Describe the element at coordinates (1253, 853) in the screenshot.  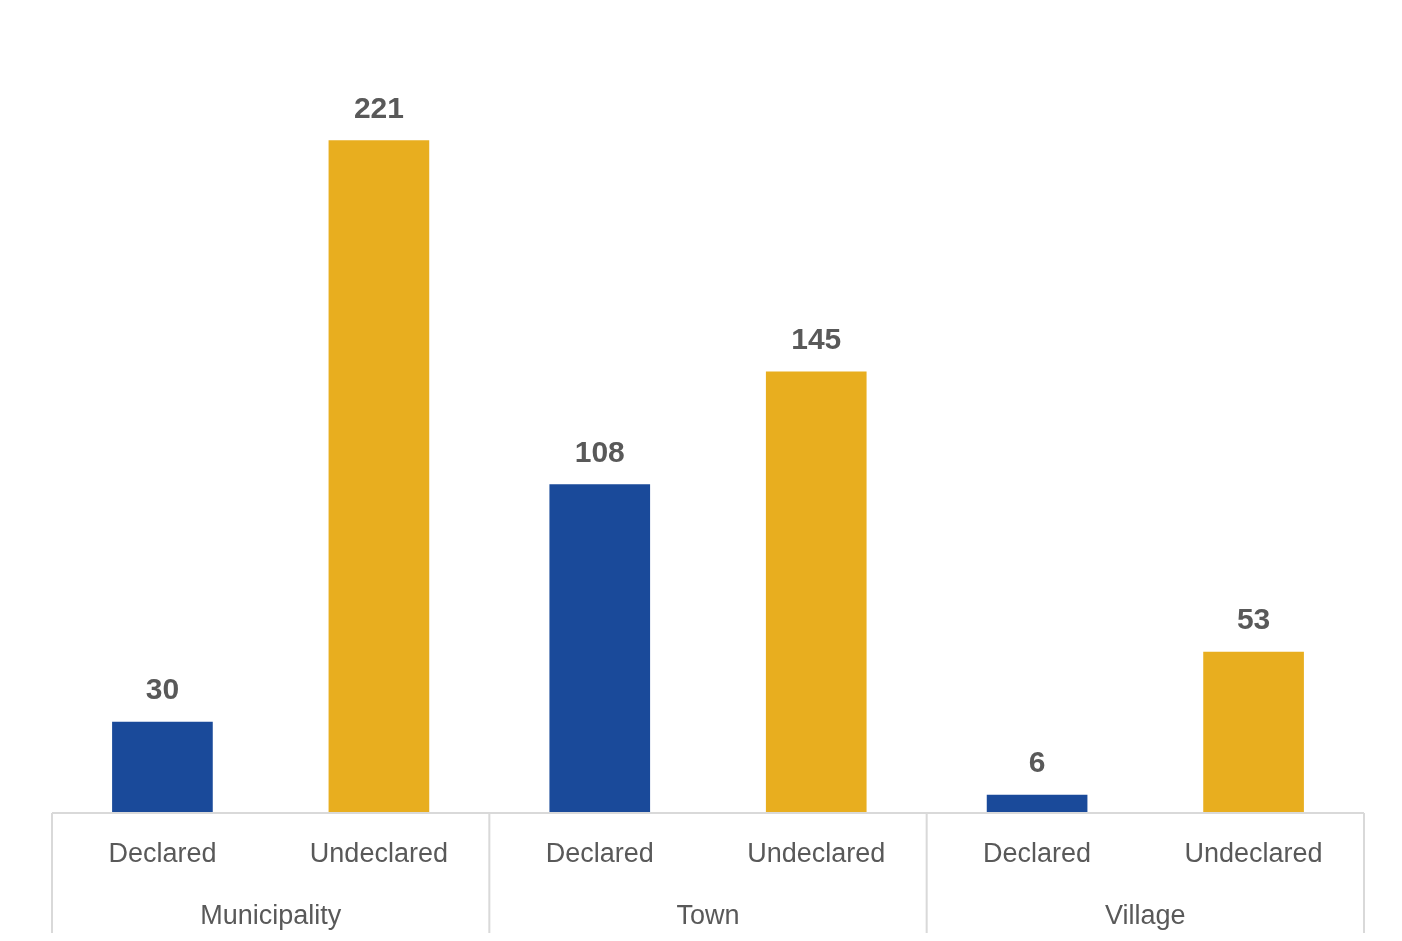
I see `series-label: Undeclared` at that location.